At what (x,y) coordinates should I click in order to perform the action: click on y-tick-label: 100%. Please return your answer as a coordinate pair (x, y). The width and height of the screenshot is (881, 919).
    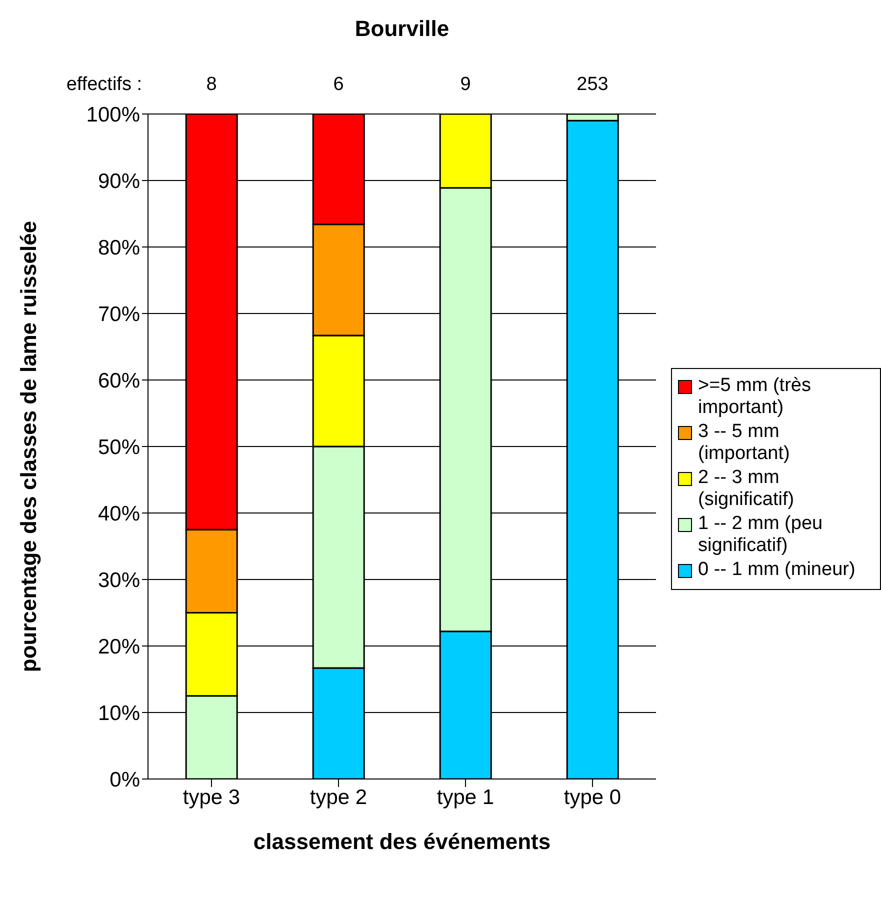
    Looking at the image, I should click on (113, 114).